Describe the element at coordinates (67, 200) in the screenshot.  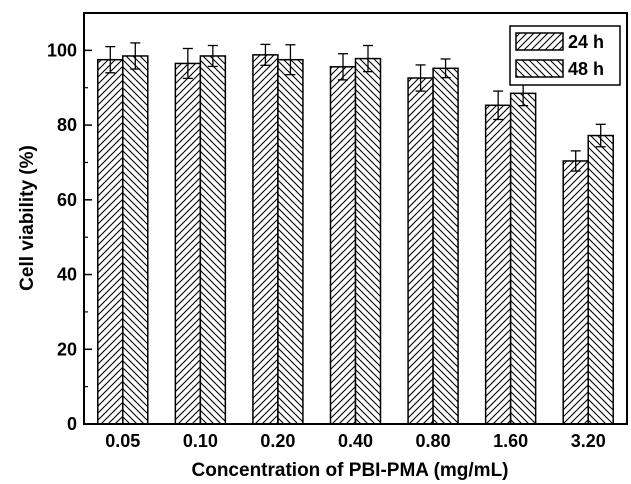
I see `y-tick-label-60: 60` at that location.